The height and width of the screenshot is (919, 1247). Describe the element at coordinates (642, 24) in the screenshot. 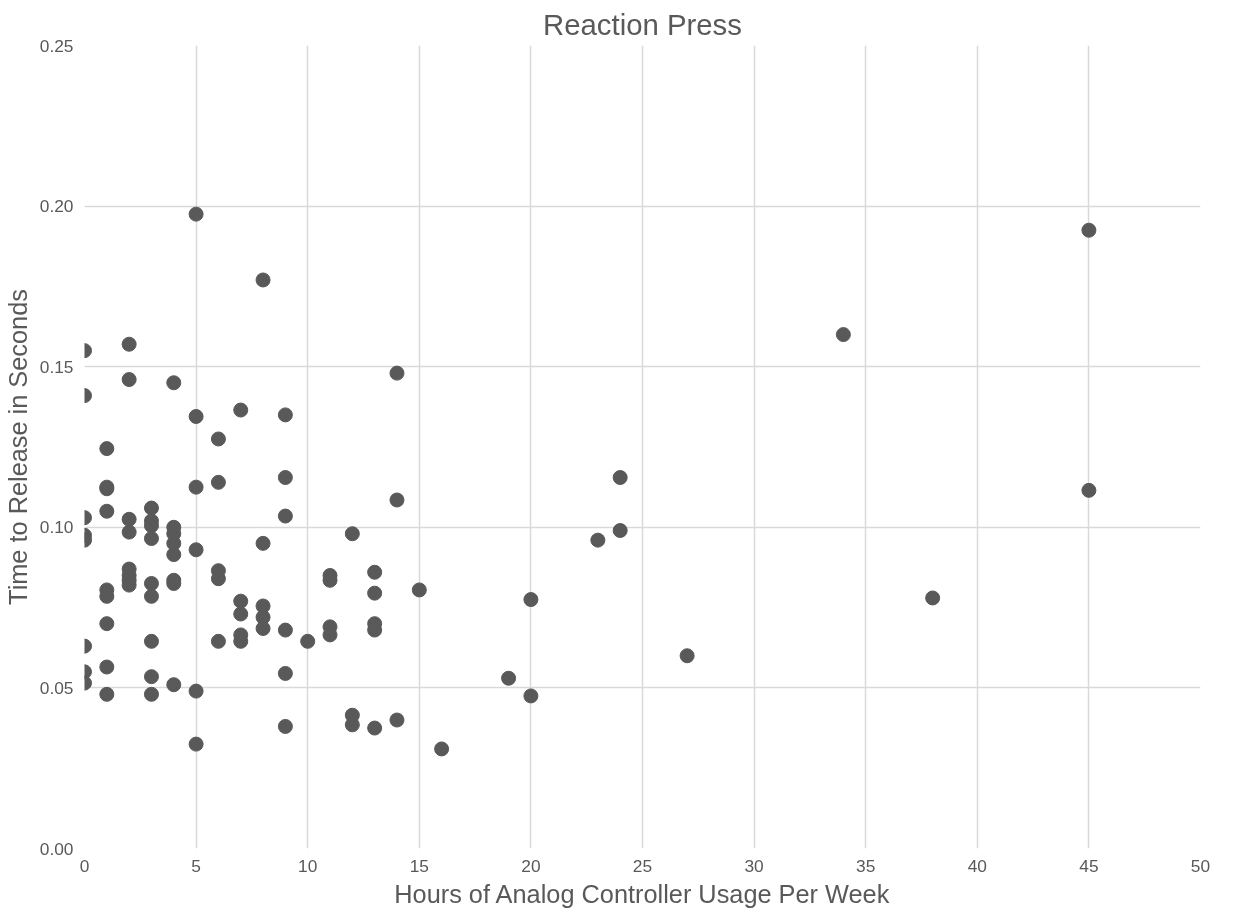

I see `chart-title: Reaction Press` at that location.